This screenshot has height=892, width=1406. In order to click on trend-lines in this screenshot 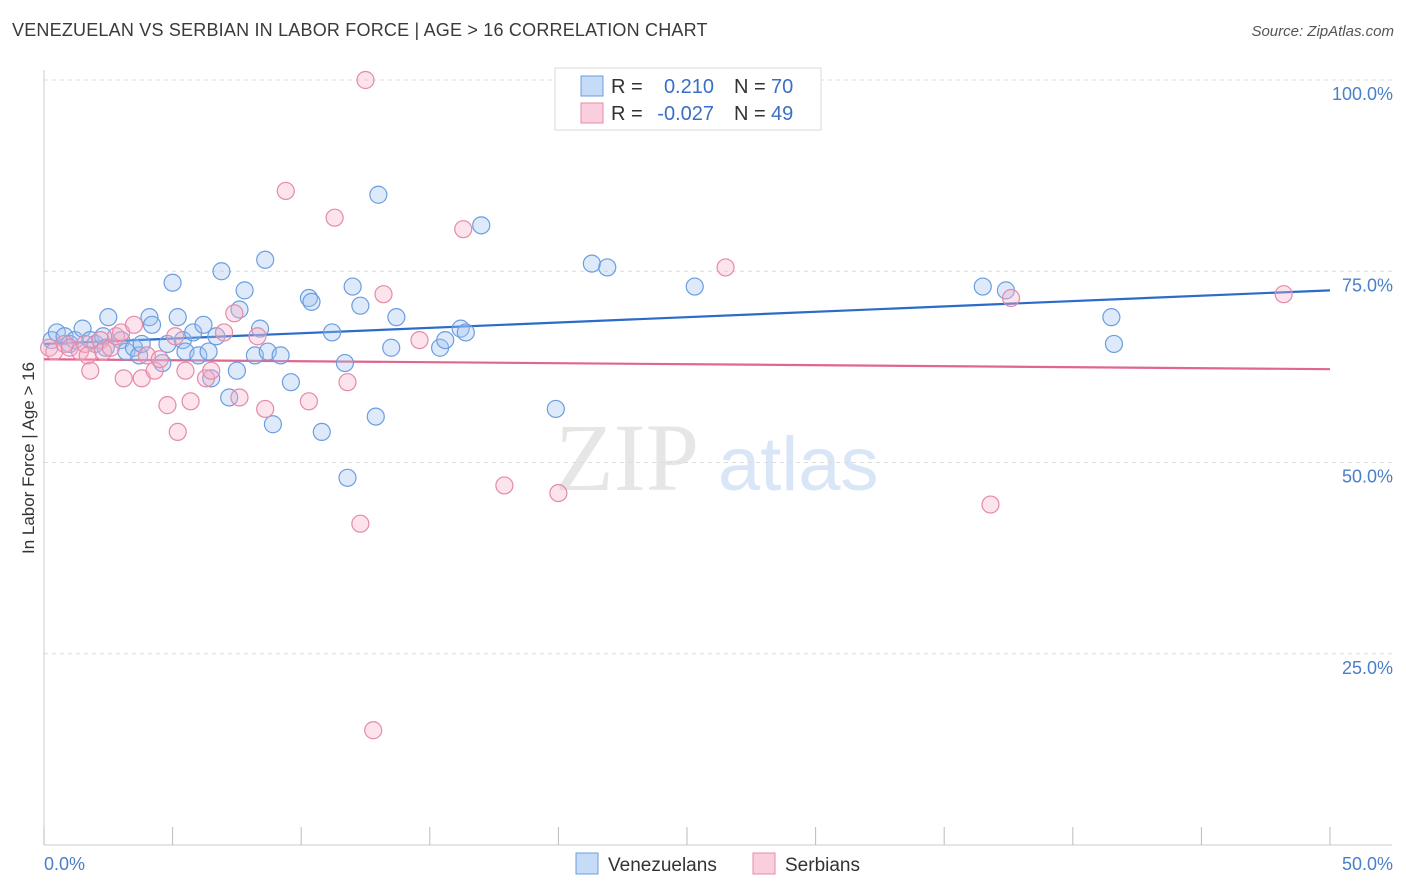, I will do `click(687, 330)`.